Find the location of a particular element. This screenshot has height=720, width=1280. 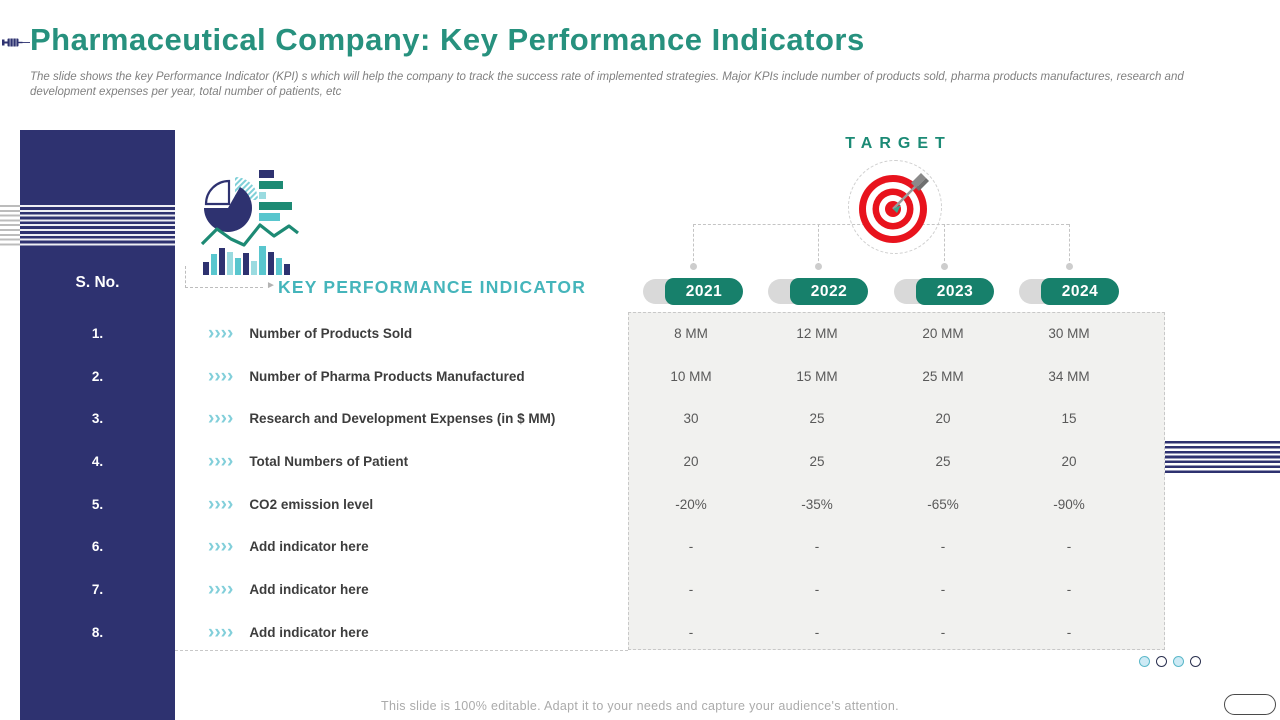

year-pill-label: 2021 is located at coordinates (704, 291).